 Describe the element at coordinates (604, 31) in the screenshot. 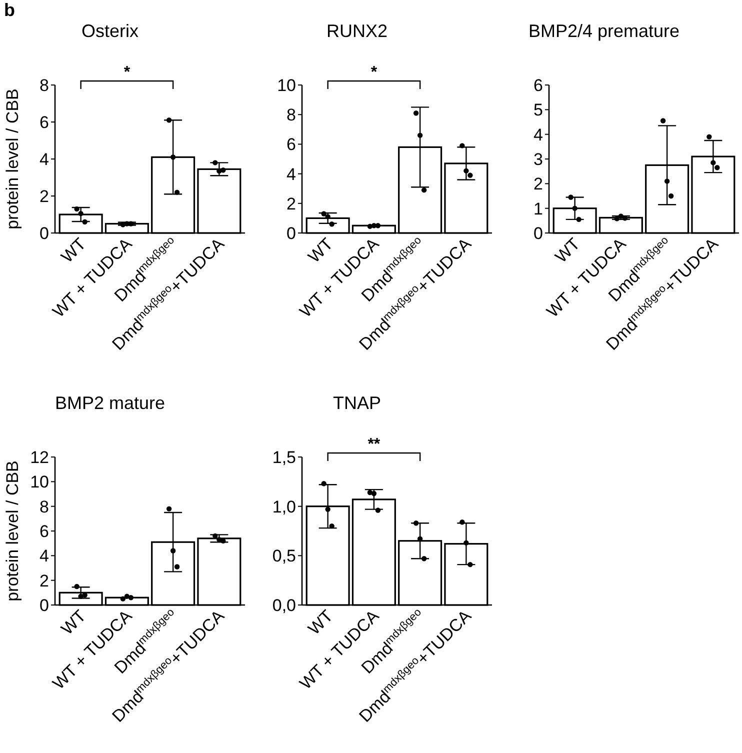

I see `chart-title: BMP2/4 premature` at that location.